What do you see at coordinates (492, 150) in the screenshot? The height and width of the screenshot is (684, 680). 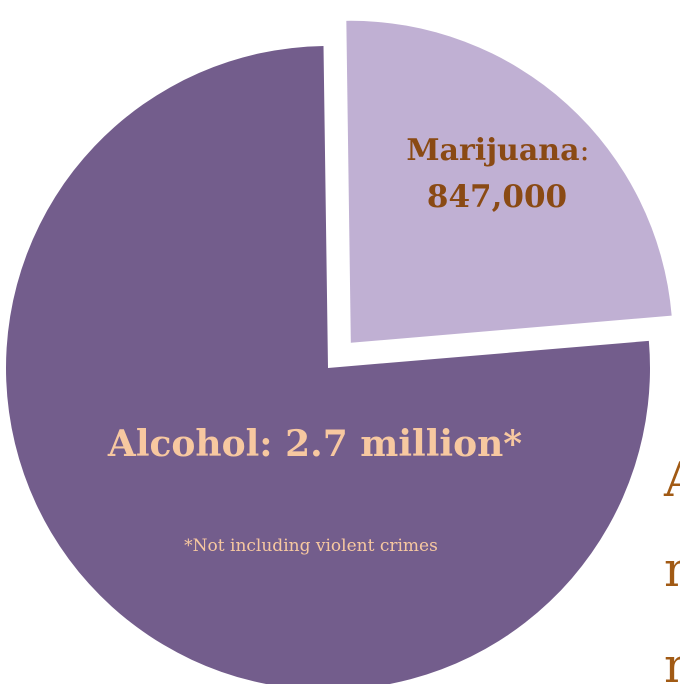 I see `slice-label-marijuana-name: Marijuana` at bounding box center [492, 150].